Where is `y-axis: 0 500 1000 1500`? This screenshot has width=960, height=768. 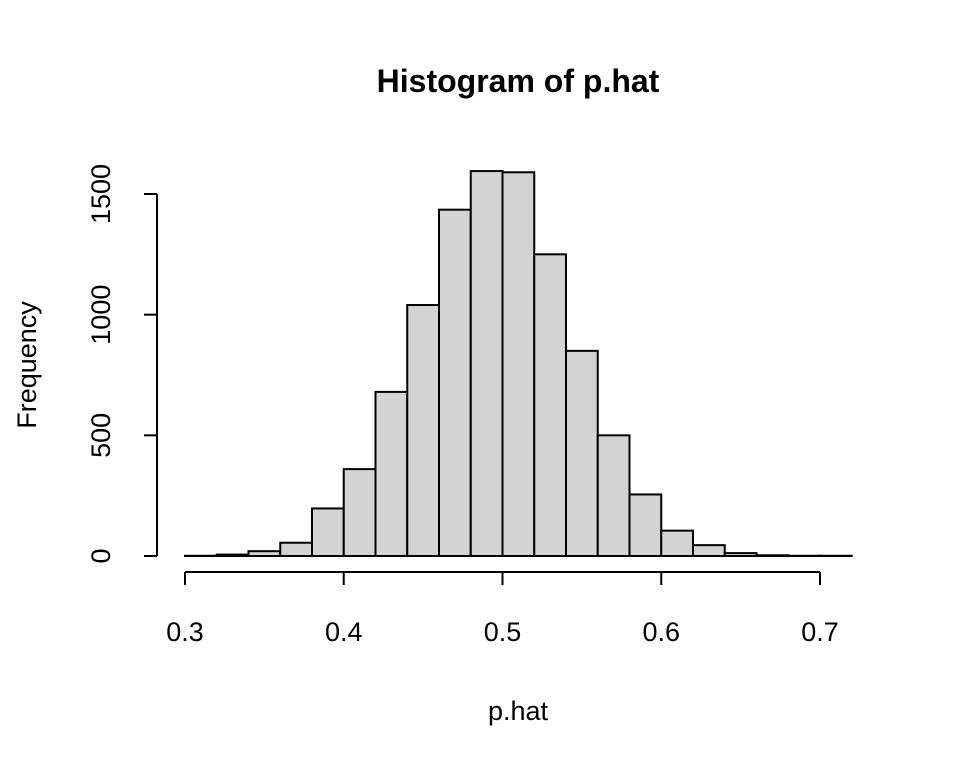
y-axis: 0 500 1000 1500 is located at coordinates (122, 364).